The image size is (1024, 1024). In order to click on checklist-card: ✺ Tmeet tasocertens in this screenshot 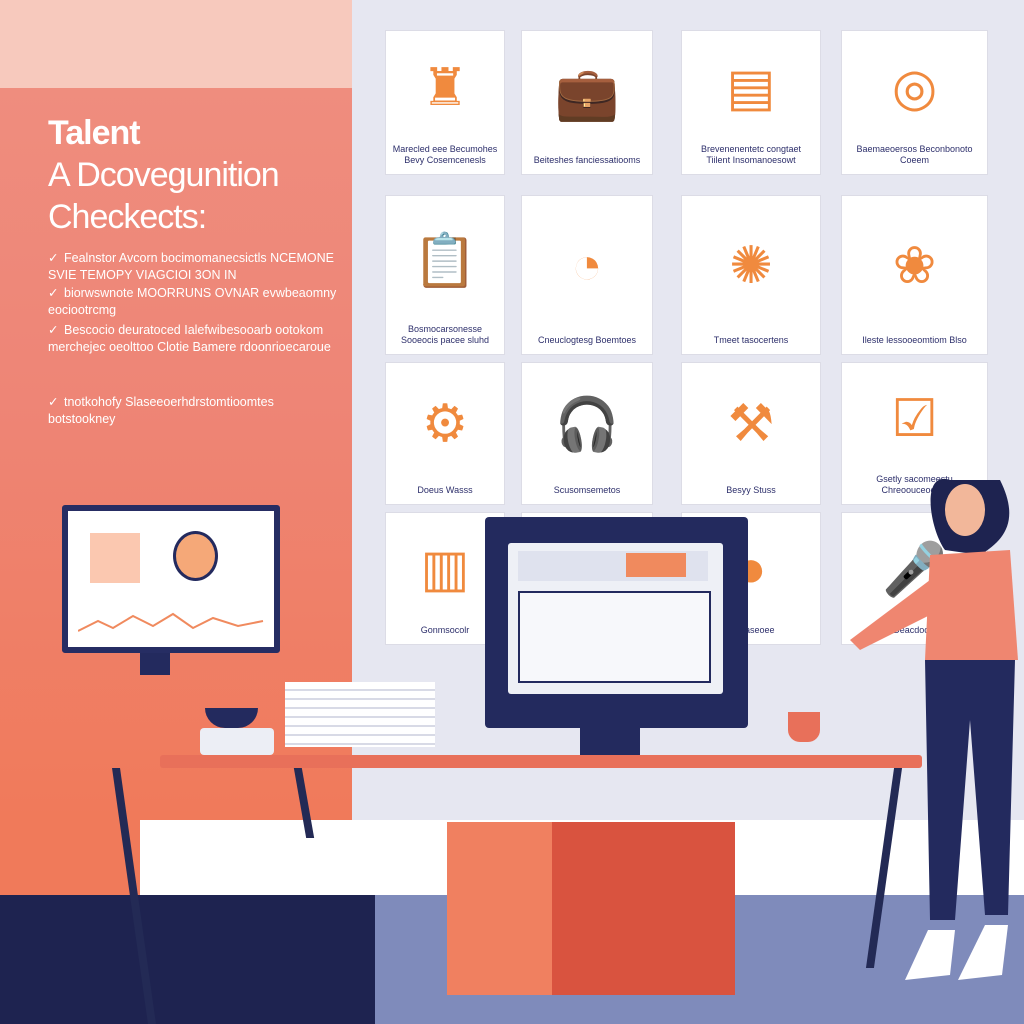, I will do `click(751, 275)`.